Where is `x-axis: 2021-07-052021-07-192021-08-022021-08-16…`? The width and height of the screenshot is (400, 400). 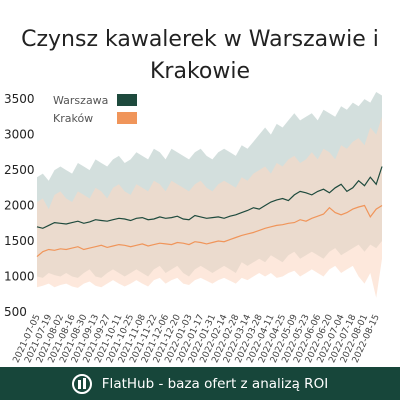
x-axis: 2021-07-052021-07-192021-08-022021-08-16… is located at coordinates (197, 339).